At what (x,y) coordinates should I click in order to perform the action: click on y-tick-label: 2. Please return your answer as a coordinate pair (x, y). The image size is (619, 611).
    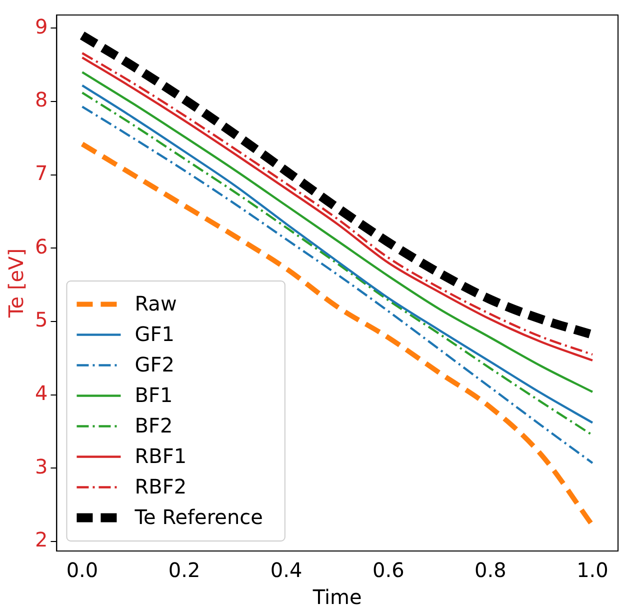
    Looking at the image, I should click on (41, 540).